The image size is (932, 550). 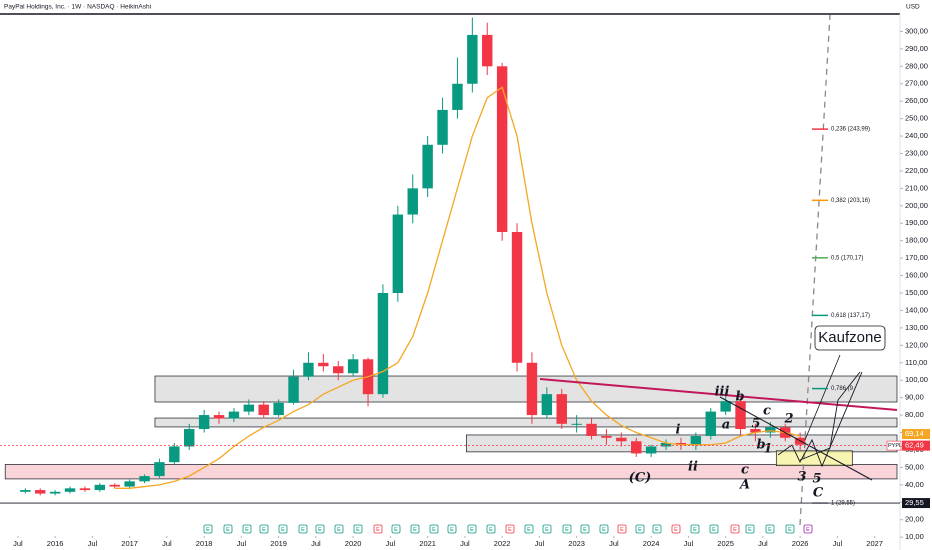 I want to click on y-tick-label: 300,00, so click(x=916, y=30).